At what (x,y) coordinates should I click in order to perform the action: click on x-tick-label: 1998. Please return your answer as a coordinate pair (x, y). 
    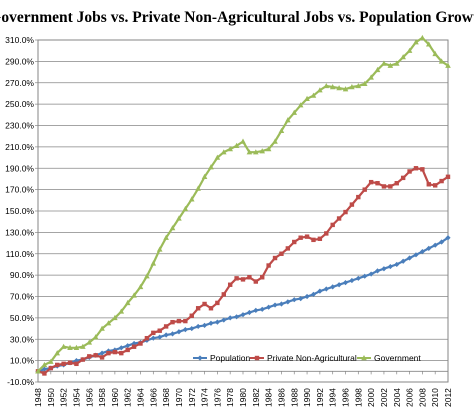
    Looking at the image, I should click on (358, 397).